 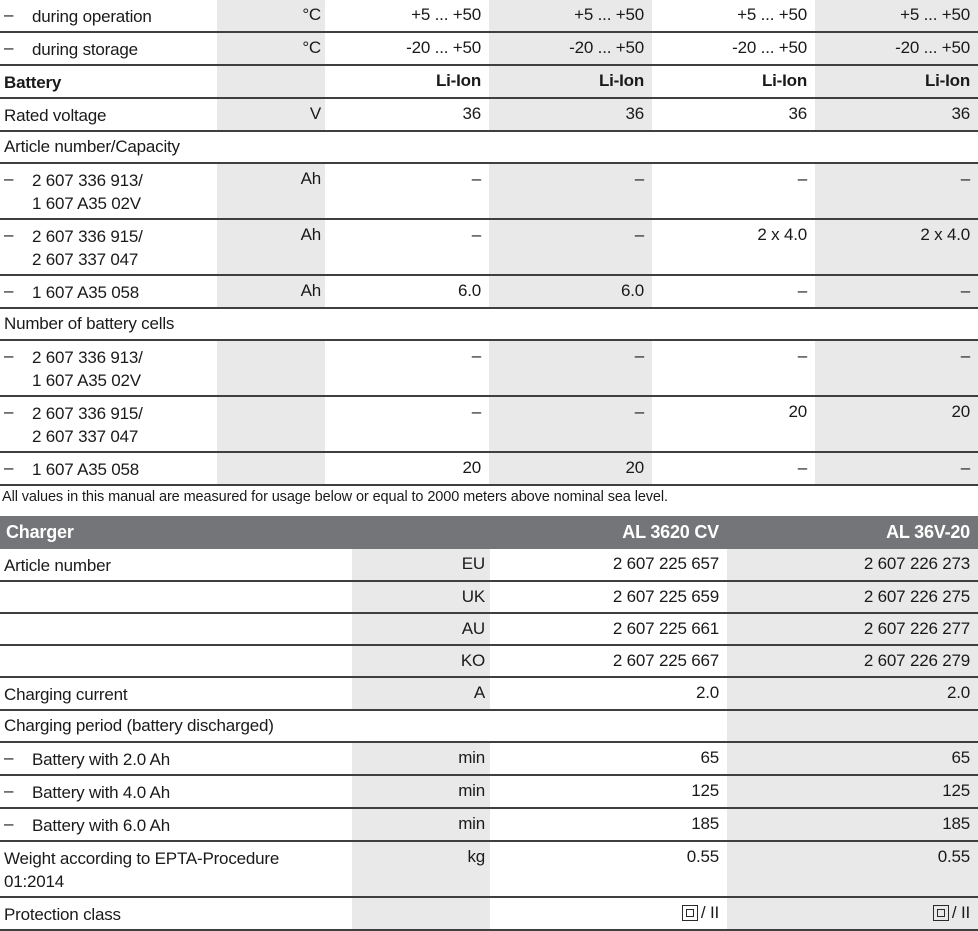 I want to click on row-label: –2 607 336 915/ 2 607 337 047, so click(x=108, y=247).